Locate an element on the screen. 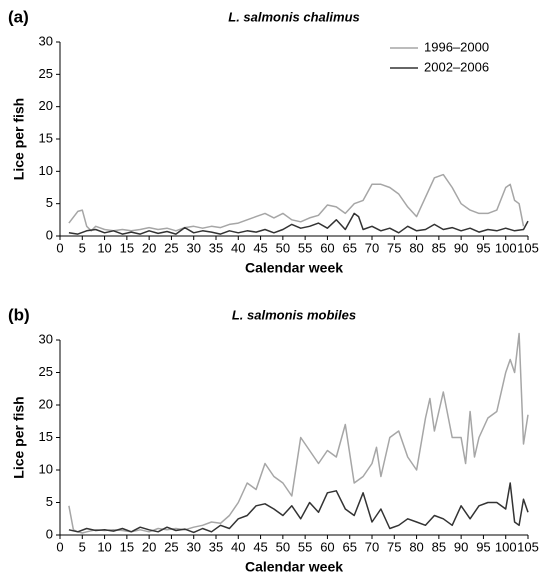 This screenshot has height=578, width=542. chart-title: L. salmonis mobiles is located at coordinates (294, 314).